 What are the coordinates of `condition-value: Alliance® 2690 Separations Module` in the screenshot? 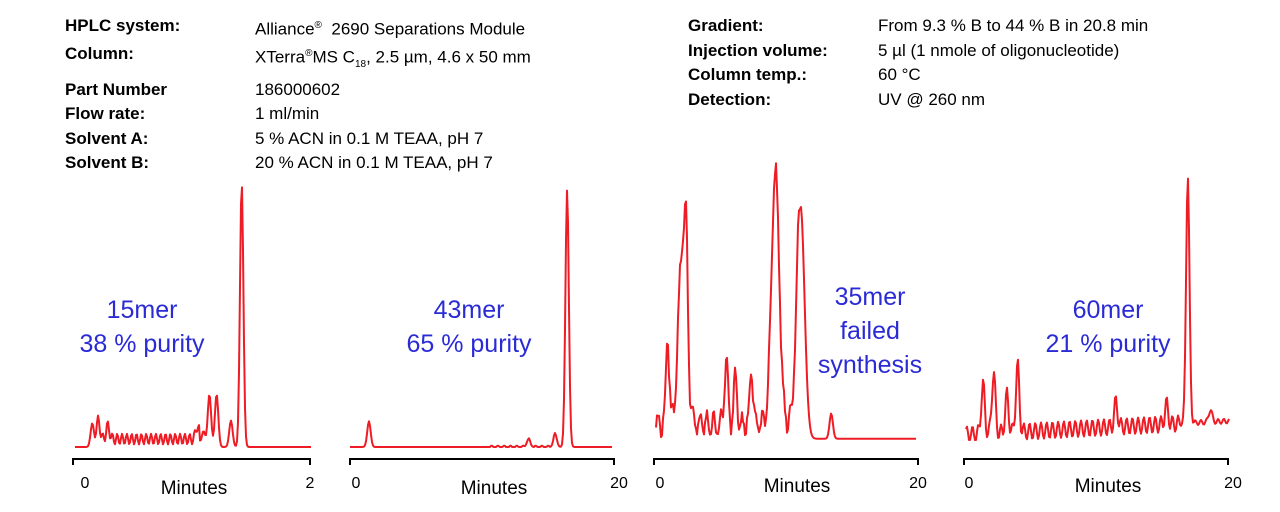 It's located at (390, 29).